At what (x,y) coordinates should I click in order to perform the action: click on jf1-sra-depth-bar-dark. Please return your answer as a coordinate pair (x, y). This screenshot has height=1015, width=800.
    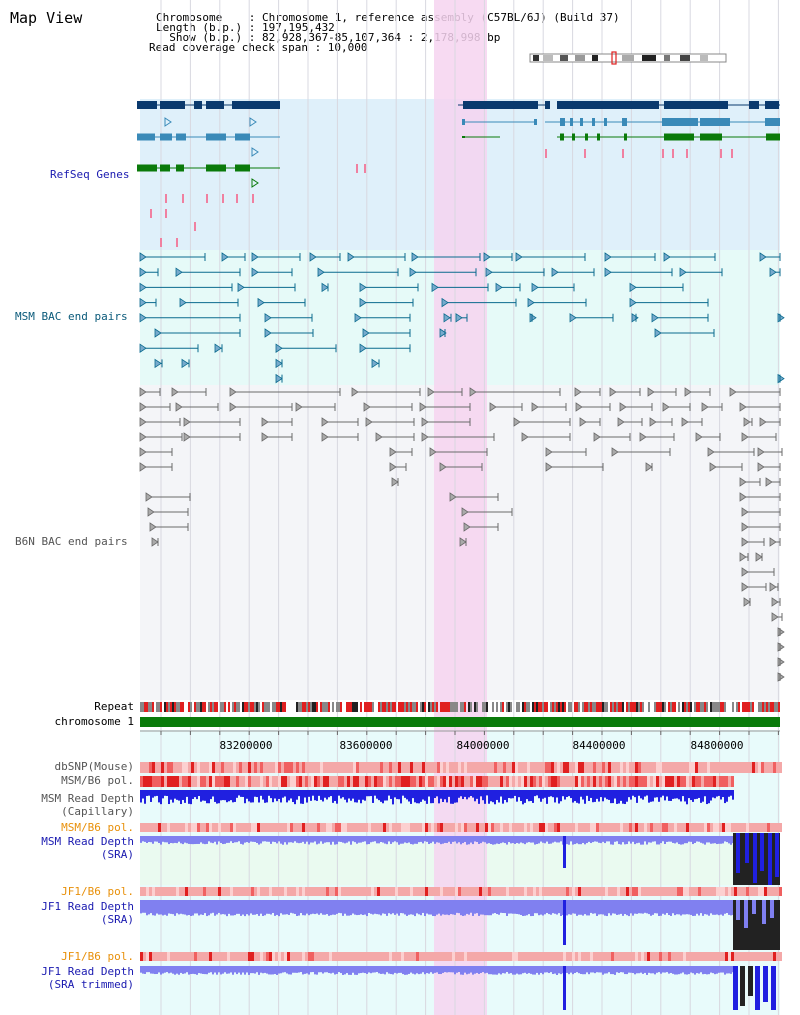
    Looking at the image, I should click on (764, 912).